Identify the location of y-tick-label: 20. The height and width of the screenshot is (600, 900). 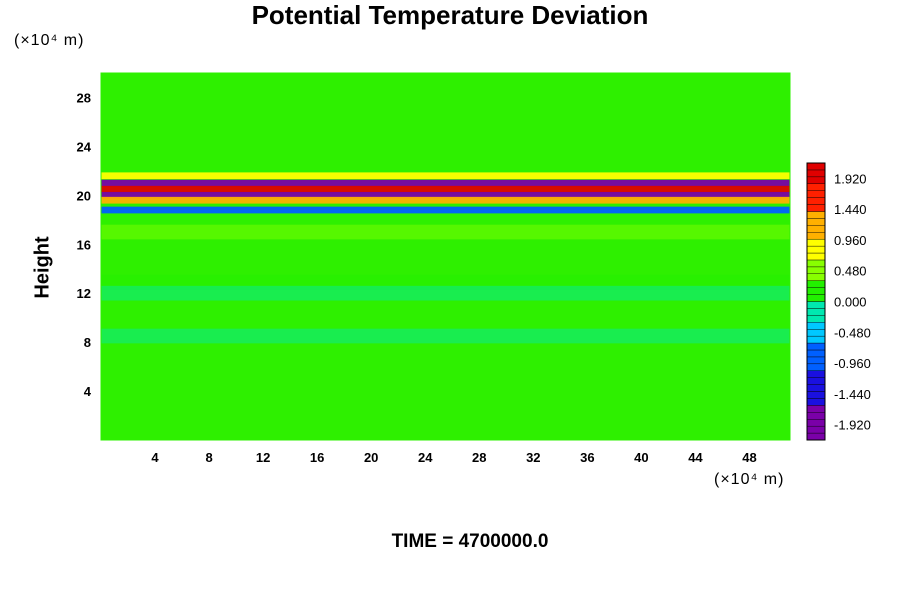
(84, 195).